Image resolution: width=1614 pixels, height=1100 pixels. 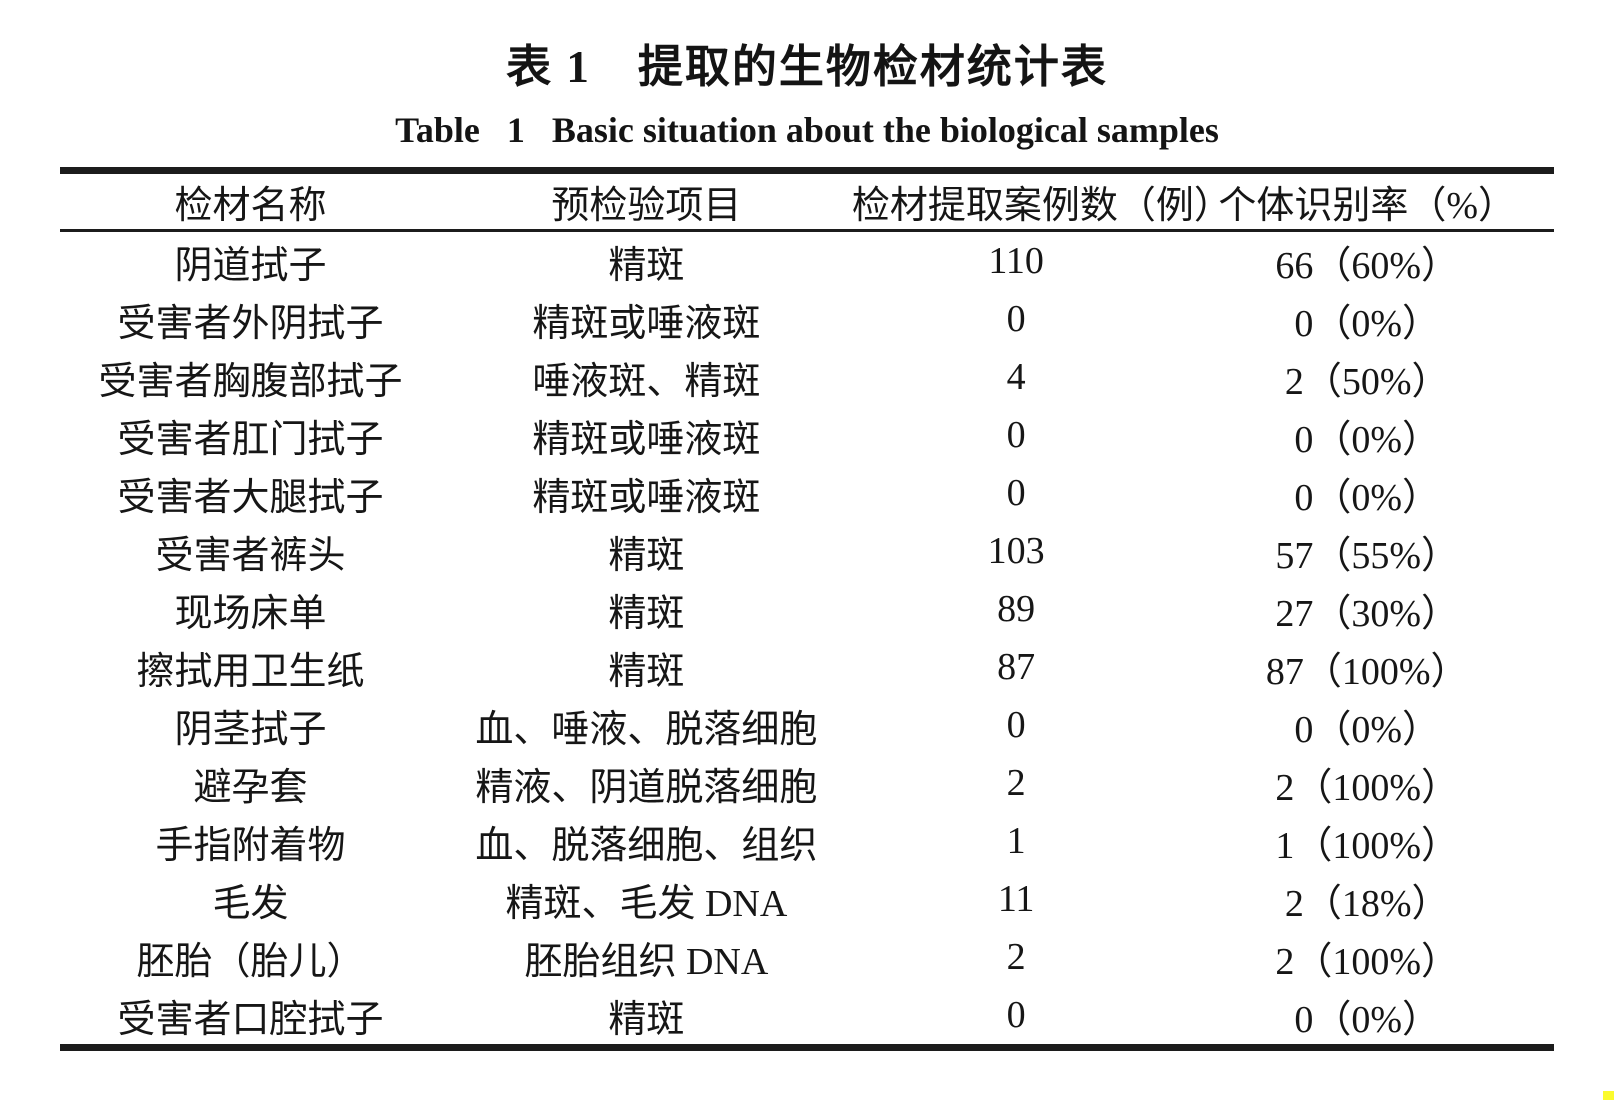 What do you see at coordinates (1367, 671) in the screenshot?
I see `cell-identification-rate: 87（100%）` at bounding box center [1367, 671].